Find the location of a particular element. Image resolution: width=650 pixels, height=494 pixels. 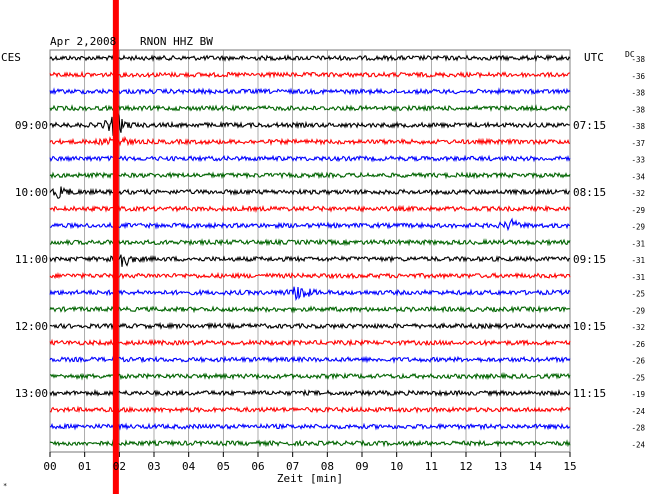

x-tick-label: 06 is located at coordinates (257, 466).